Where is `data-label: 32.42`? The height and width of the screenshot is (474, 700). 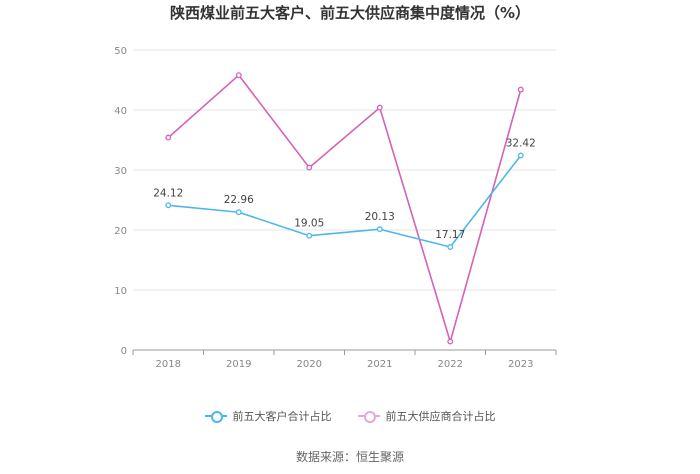 data-label: 32.42 is located at coordinates (521, 143).